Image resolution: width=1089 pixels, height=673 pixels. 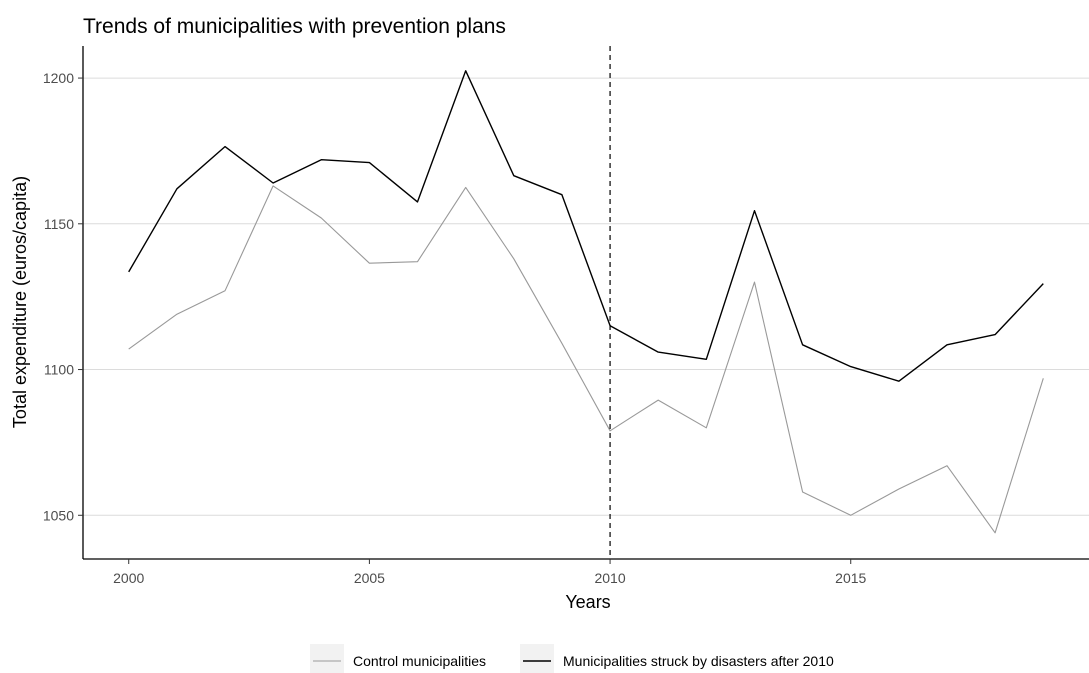 I want to click on x-tick-label-2010: 2010, so click(x=609, y=578).